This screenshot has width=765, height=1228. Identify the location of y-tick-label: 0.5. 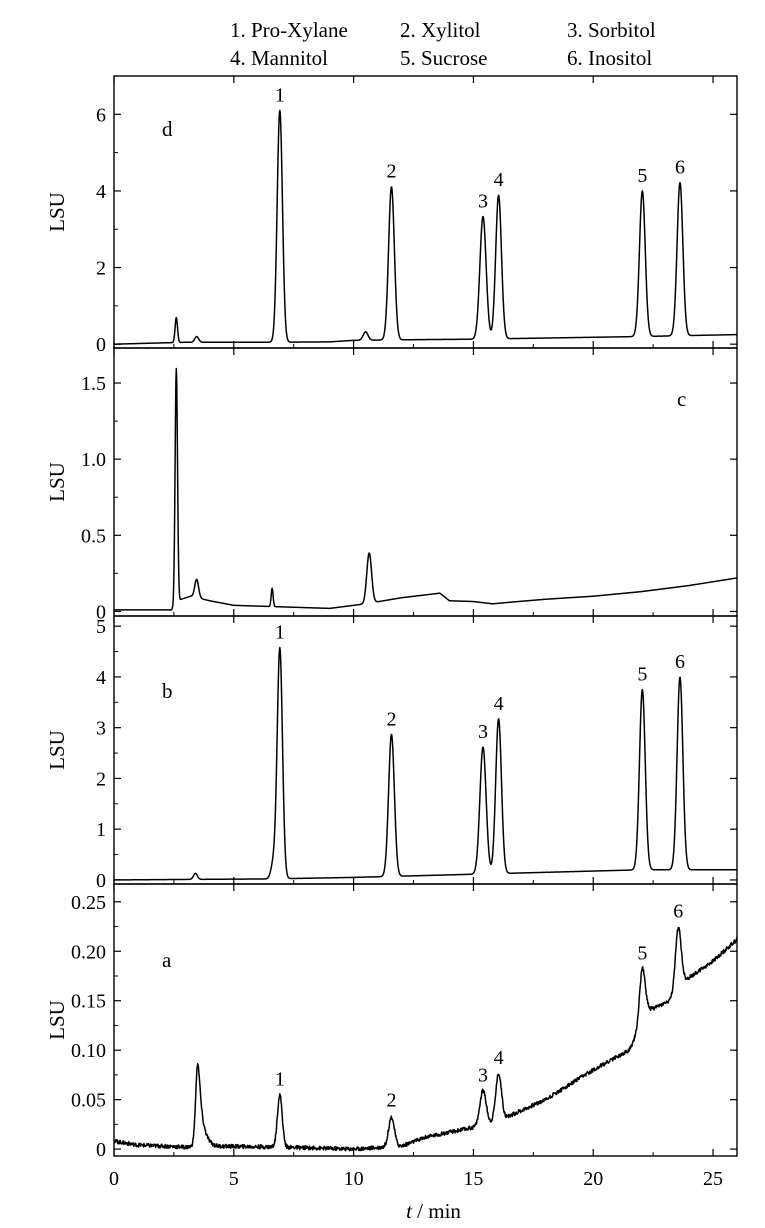
(93, 536).